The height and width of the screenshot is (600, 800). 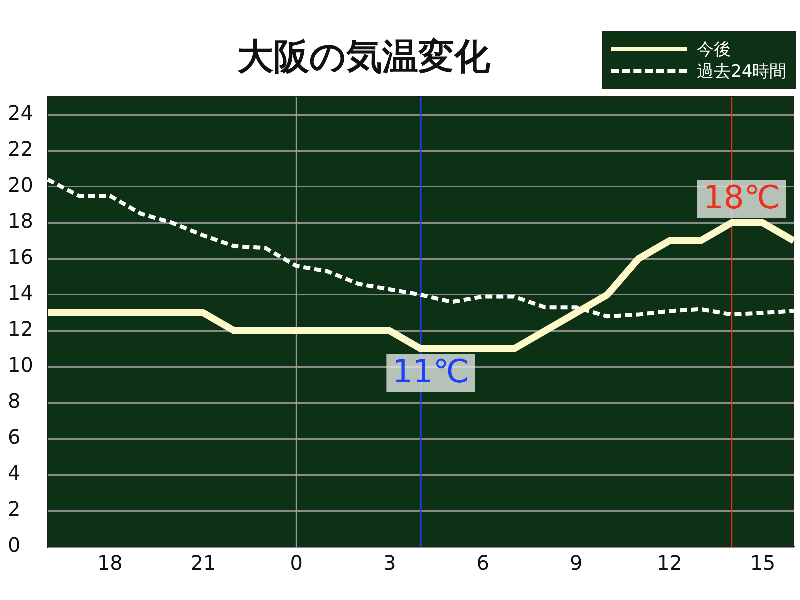 I want to click on x-tick-label: 6, so click(x=483, y=563).